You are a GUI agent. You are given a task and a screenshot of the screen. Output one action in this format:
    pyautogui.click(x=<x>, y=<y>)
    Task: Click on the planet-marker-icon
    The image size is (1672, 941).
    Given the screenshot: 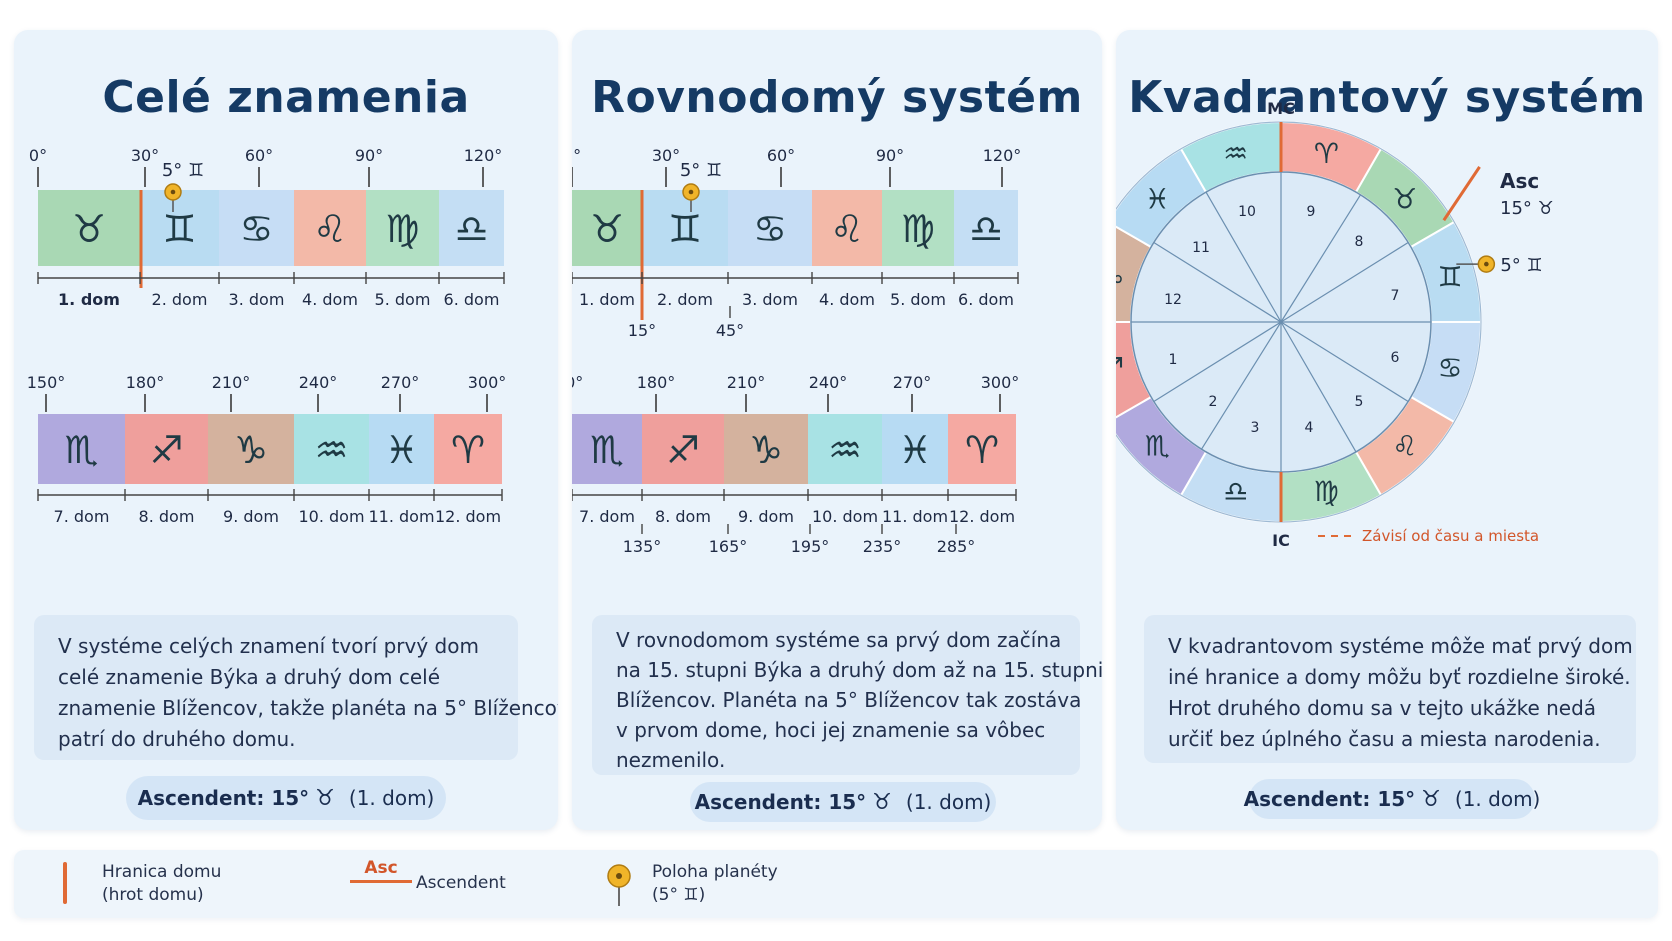 What is the action you would take?
    pyautogui.click(x=619, y=885)
    